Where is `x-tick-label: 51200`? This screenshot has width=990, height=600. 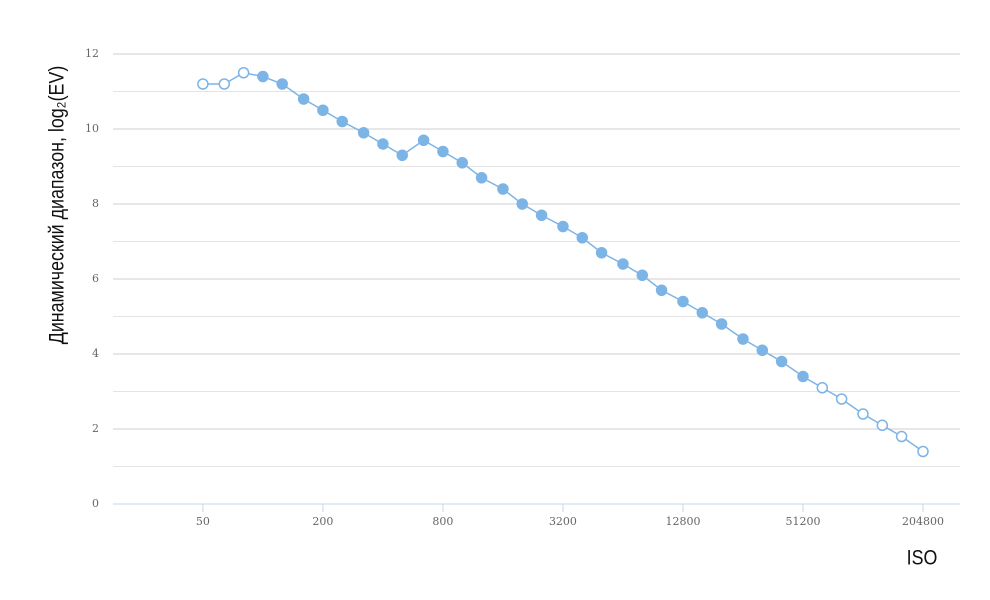
x-tick-label: 51200 is located at coordinates (802, 521).